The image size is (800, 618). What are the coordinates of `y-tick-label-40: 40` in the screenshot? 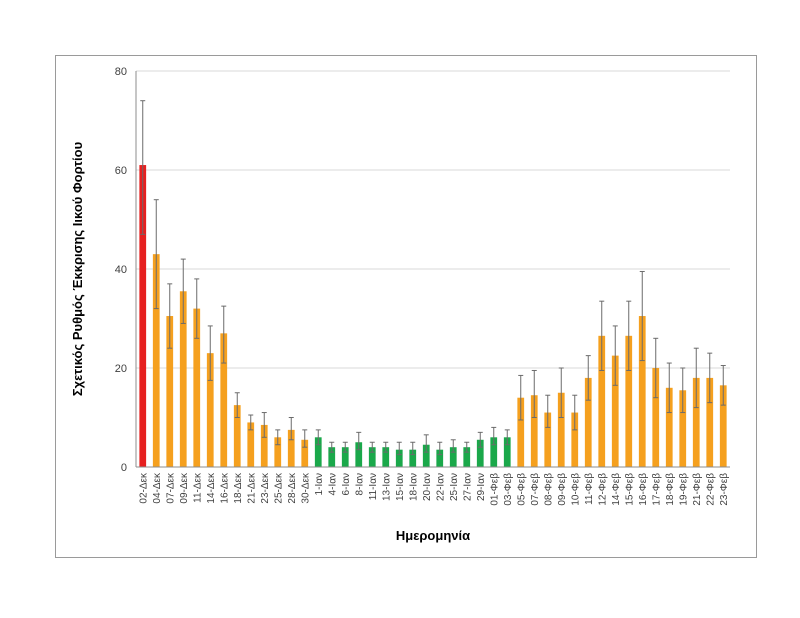 It's located at (121, 270).